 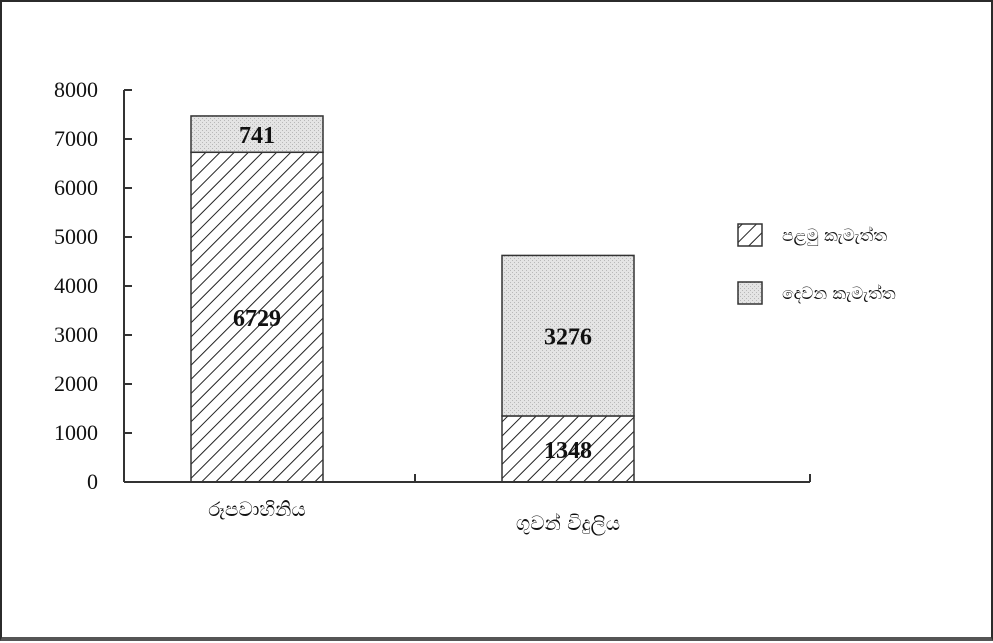 What do you see at coordinates (76, 89) in the screenshot?
I see `y-tick-label: 8000` at bounding box center [76, 89].